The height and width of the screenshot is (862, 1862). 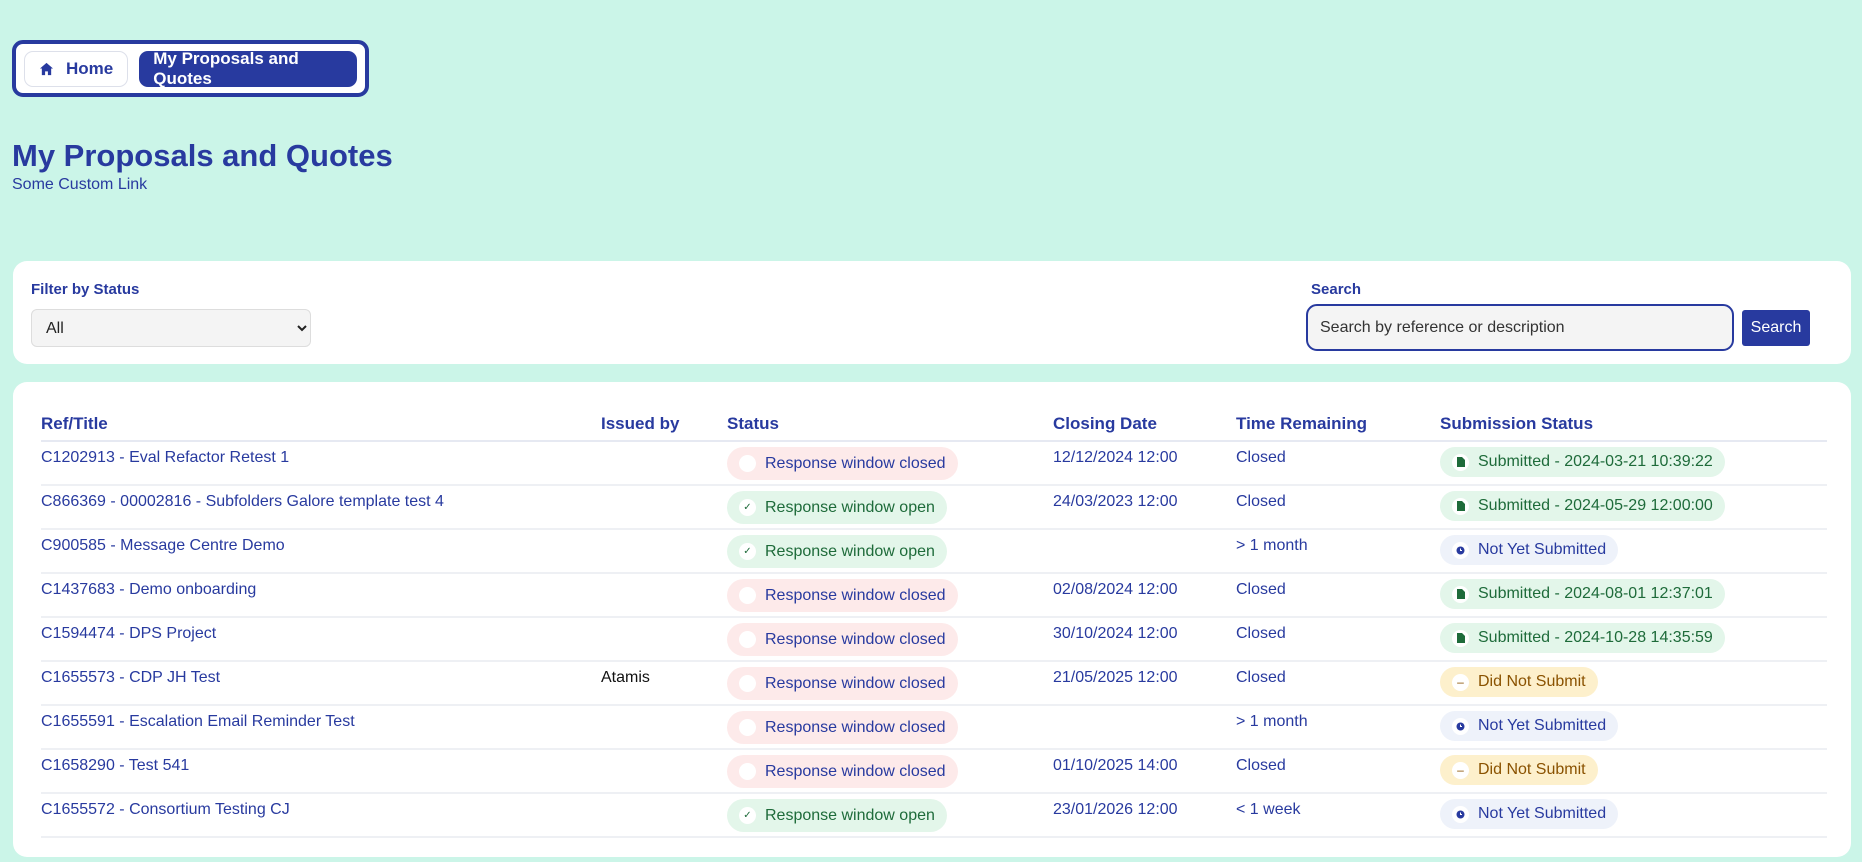 What do you see at coordinates (1633, 424) in the screenshot?
I see `header-submission-status: Submission Status` at bounding box center [1633, 424].